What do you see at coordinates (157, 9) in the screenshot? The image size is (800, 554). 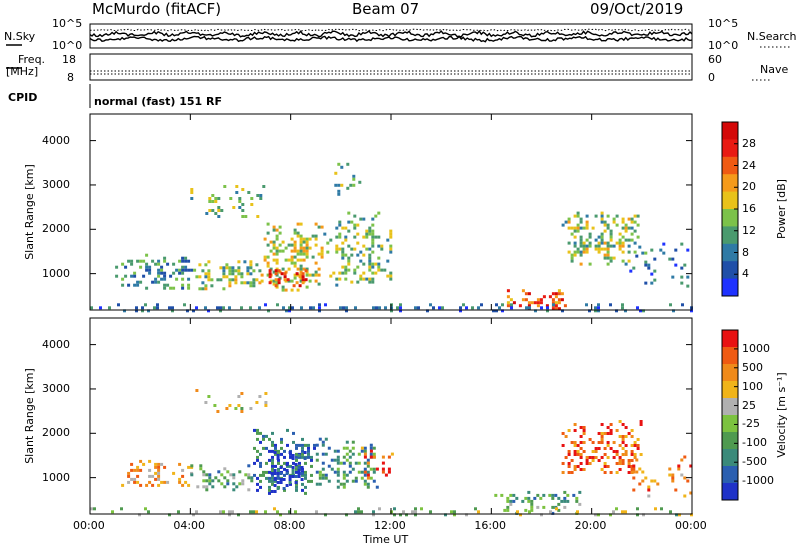 I see `station-title: McMurdo (fitACF)` at bounding box center [157, 9].